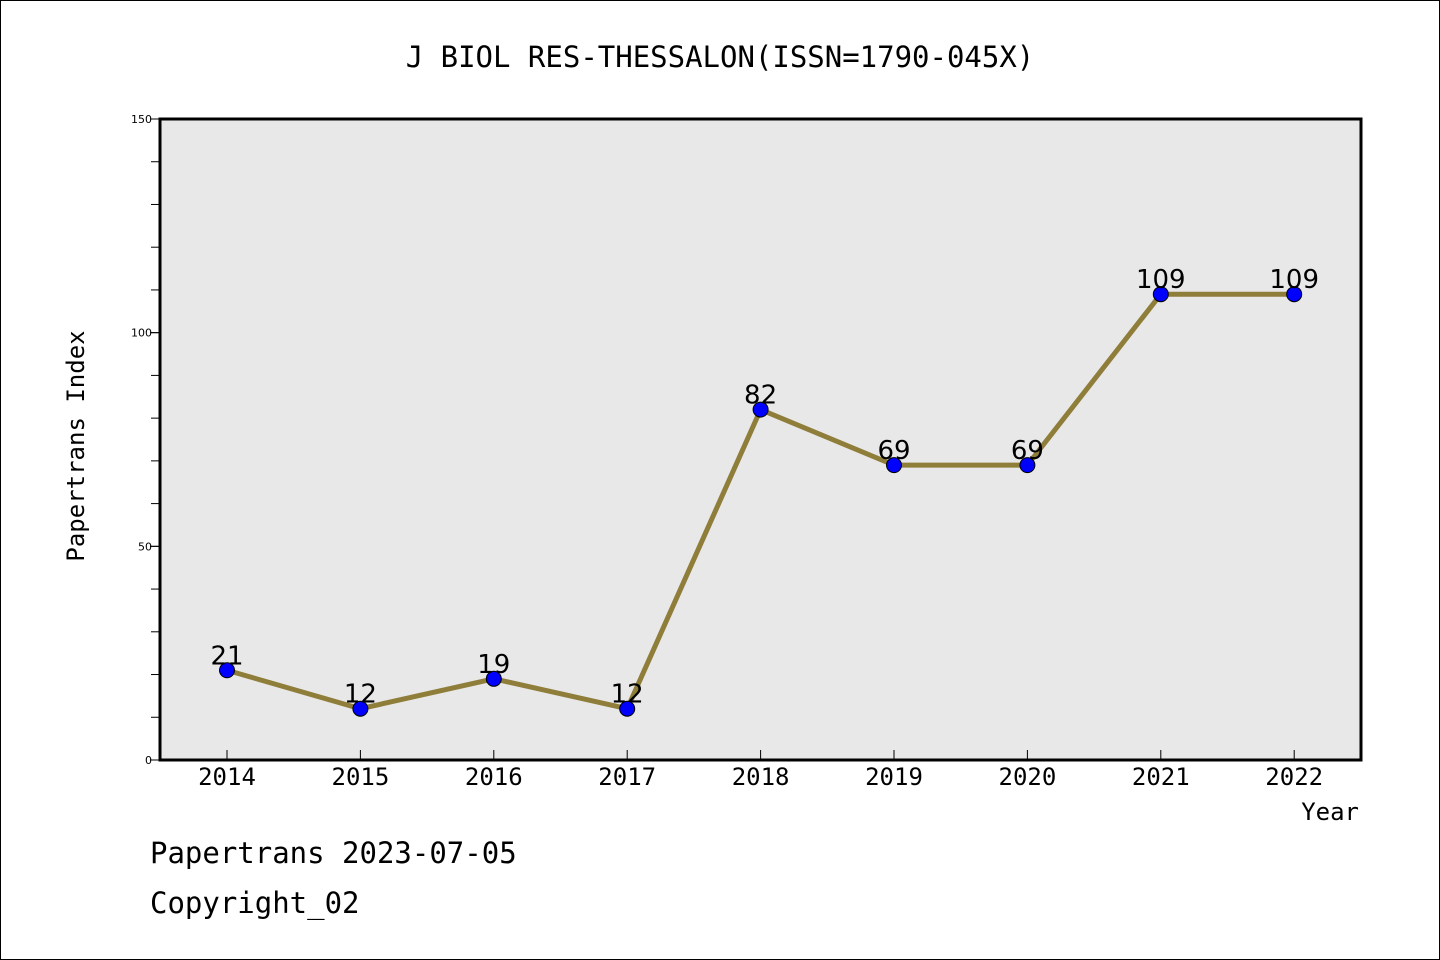 This screenshot has height=960, width=1440. I want to click on y-tick-label: 150, so click(141, 119).